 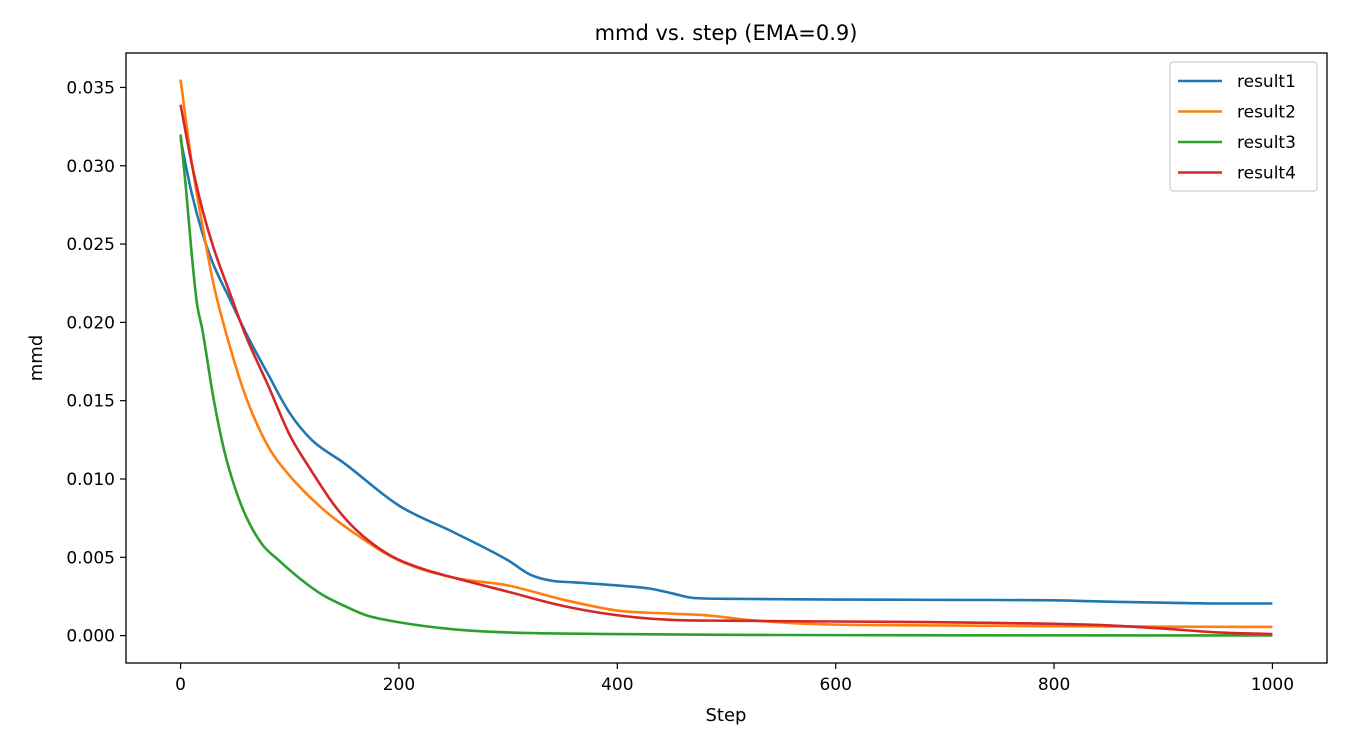 What do you see at coordinates (1272, 685) in the screenshot?
I see `x-tick-label: 1000` at bounding box center [1272, 685].